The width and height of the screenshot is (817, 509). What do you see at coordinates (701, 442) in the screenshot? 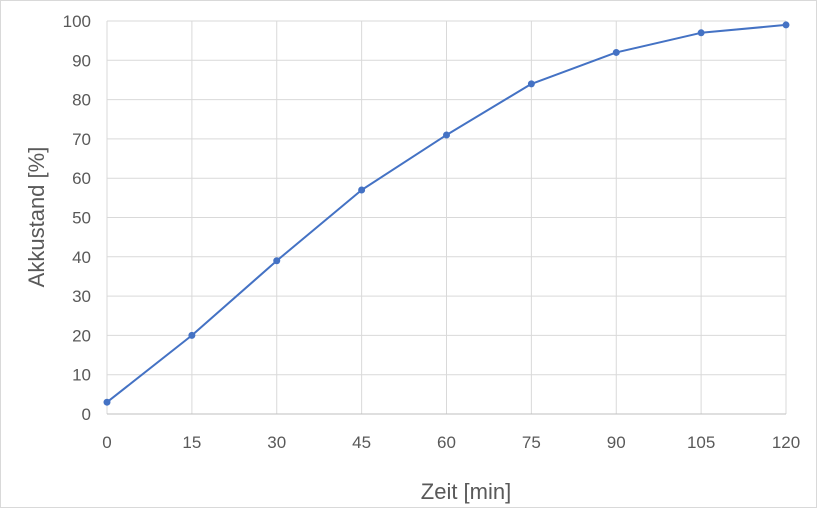
I see `x-tick-label: 105` at bounding box center [701, 442].